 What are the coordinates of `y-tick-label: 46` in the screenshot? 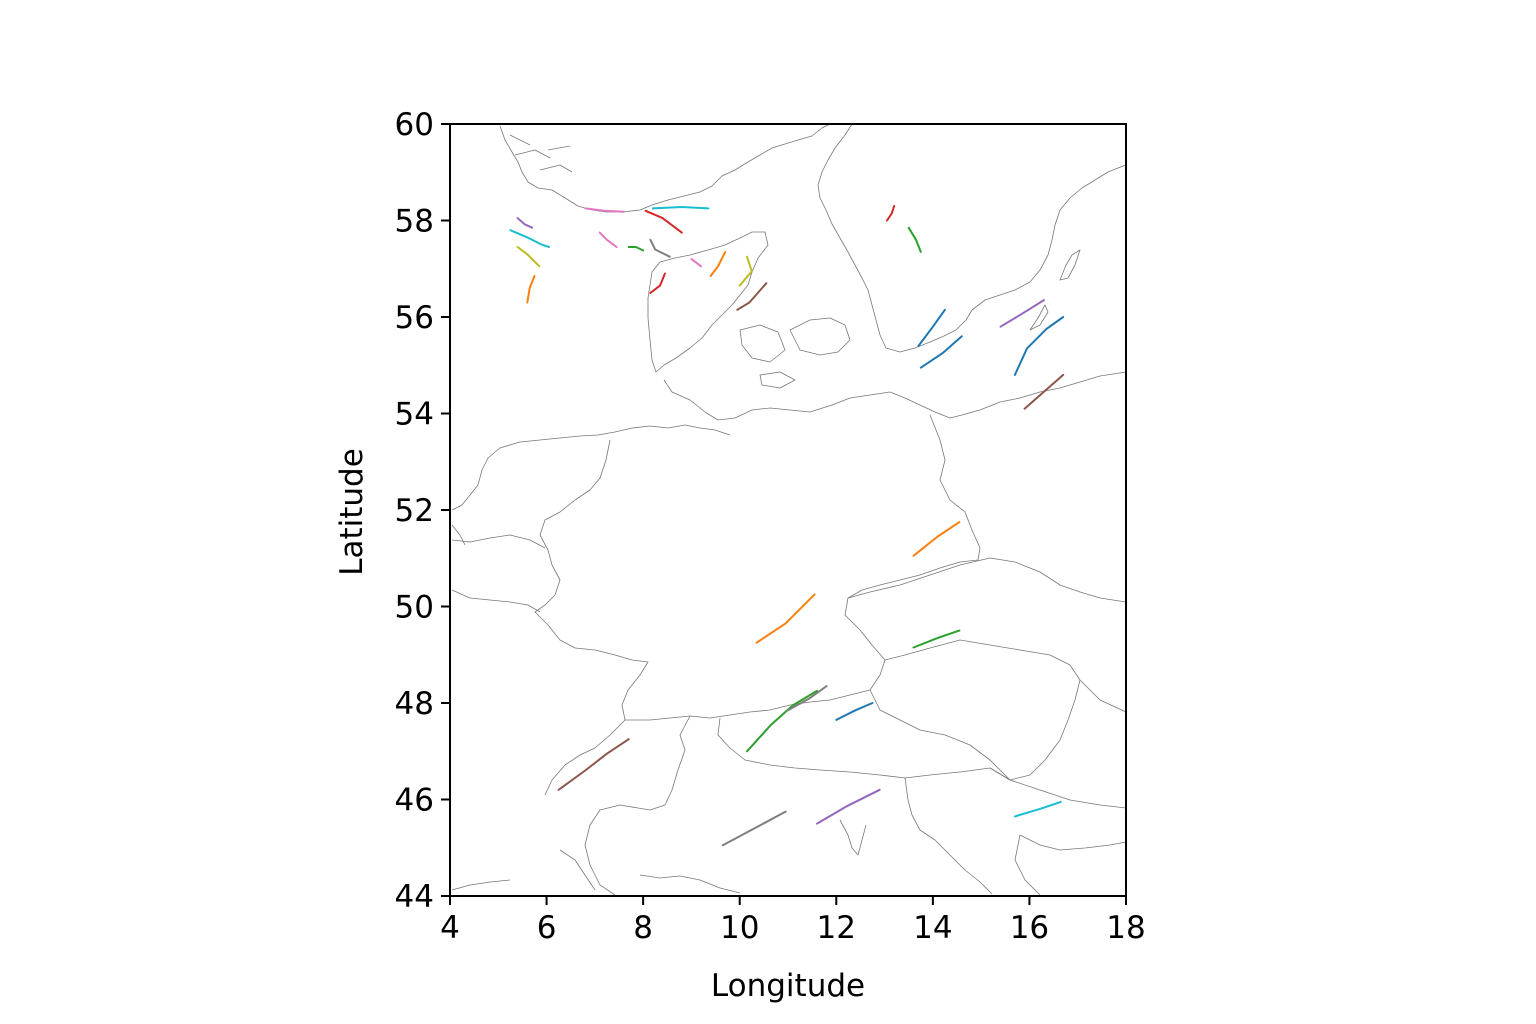 It's located at (414, 801).